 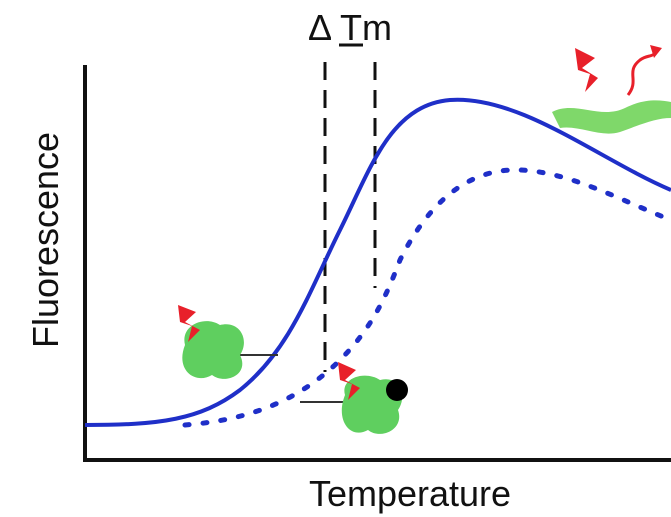 I want to click on ligand, so click(x=397, y=390).